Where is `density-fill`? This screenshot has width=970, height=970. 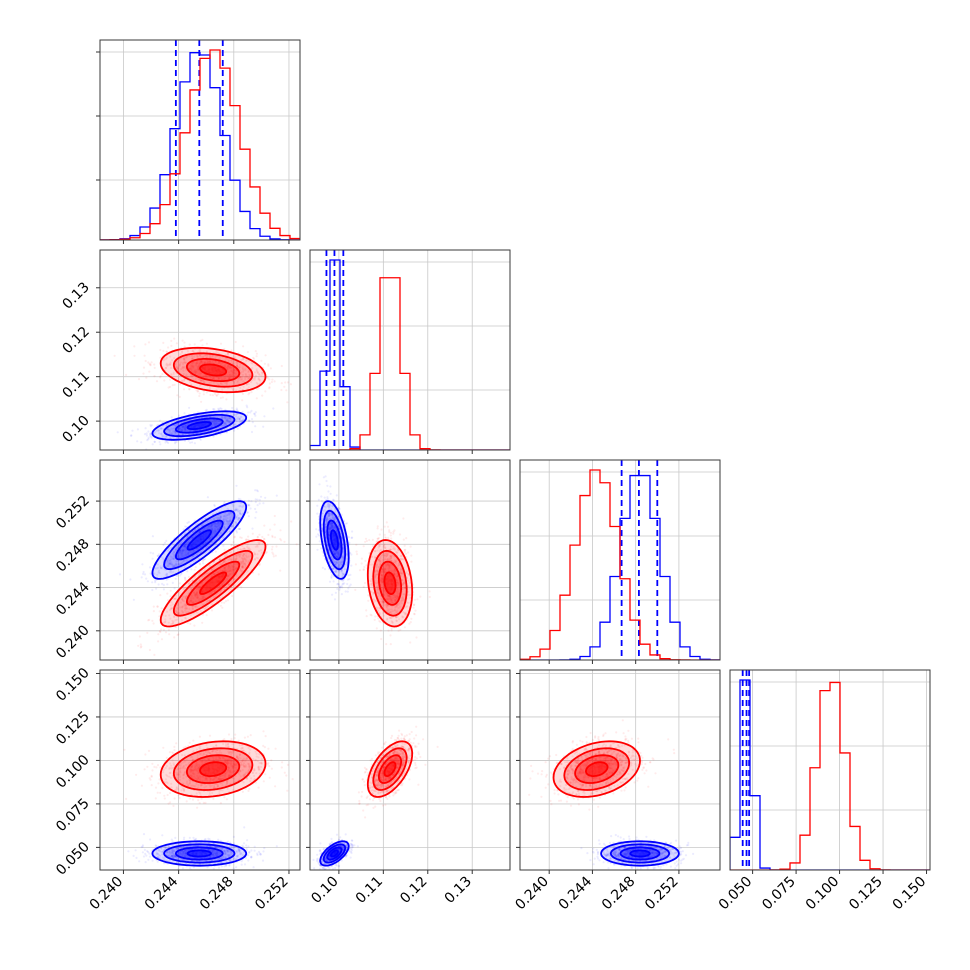 density-fill is located at coordinates (199, 426).